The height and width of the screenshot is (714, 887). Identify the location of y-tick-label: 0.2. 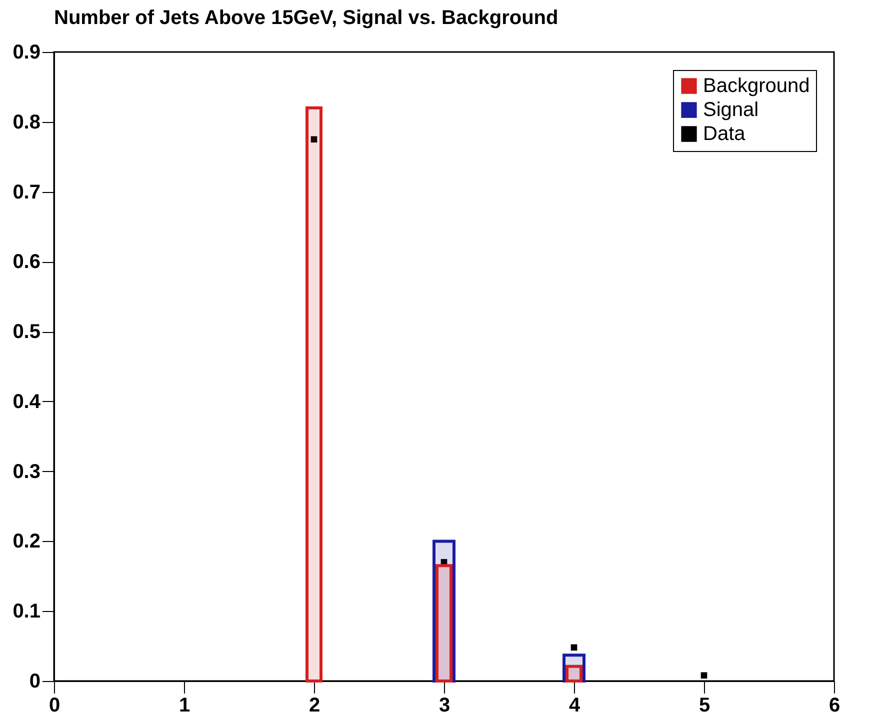
(26, 541).